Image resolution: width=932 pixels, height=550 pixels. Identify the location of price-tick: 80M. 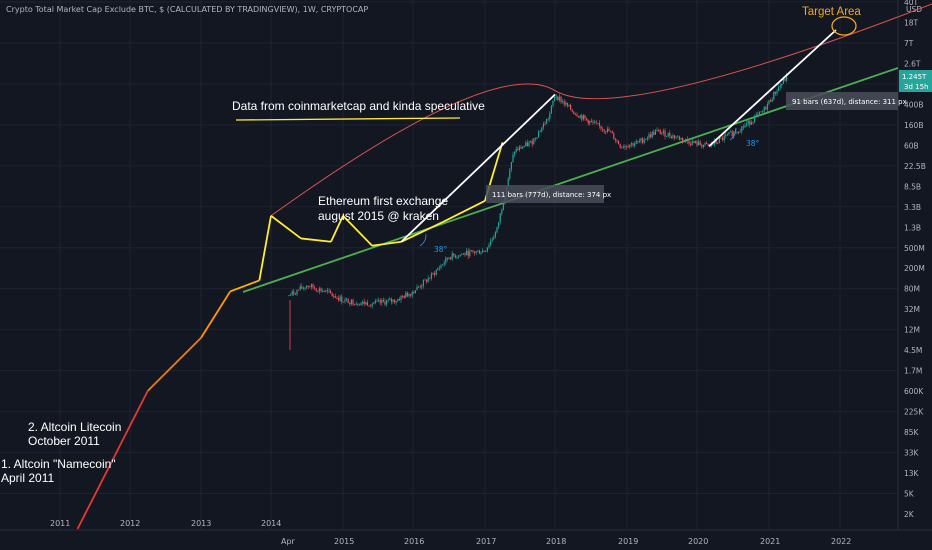
(912, 289).